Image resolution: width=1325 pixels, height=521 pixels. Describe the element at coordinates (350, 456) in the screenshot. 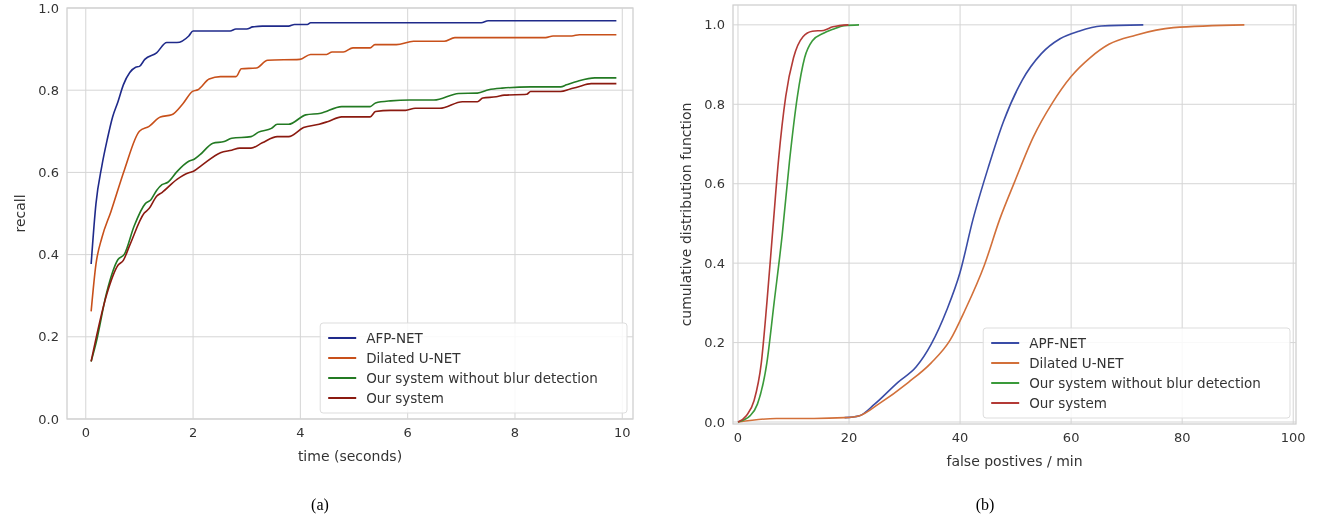

I see `x-axis-title: time (seconds)` at that location.